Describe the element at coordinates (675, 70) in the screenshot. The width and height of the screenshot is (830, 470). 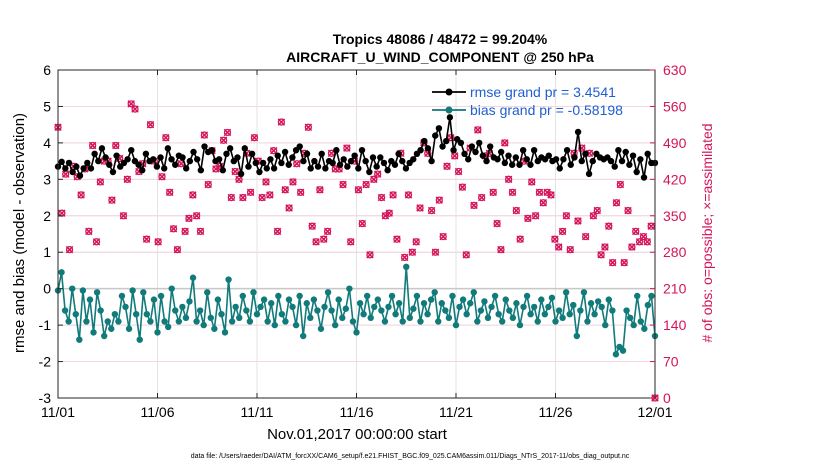
I see `y2-tick-label: 630` at that location.